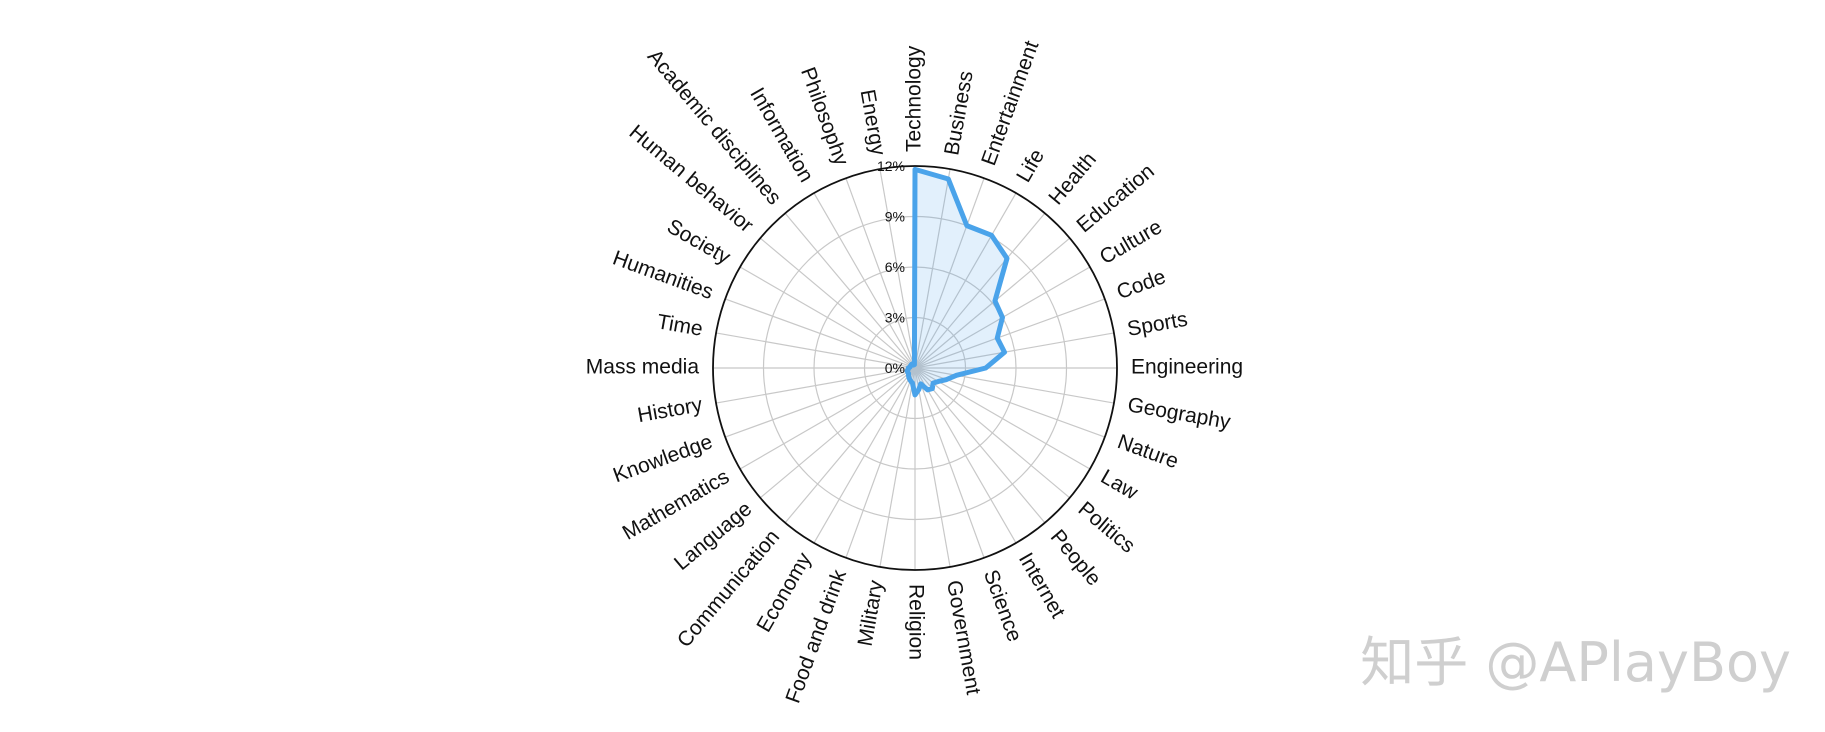  I want to click on category-label: Energy, so click(873, 123).